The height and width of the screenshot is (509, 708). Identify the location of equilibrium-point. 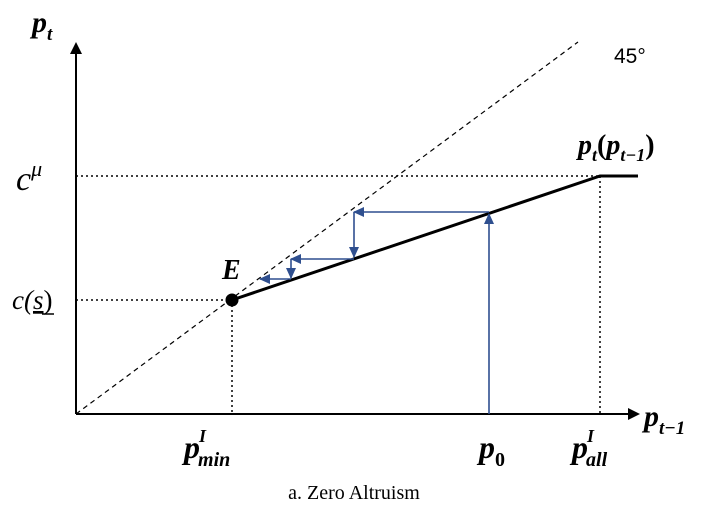
(232, 300).